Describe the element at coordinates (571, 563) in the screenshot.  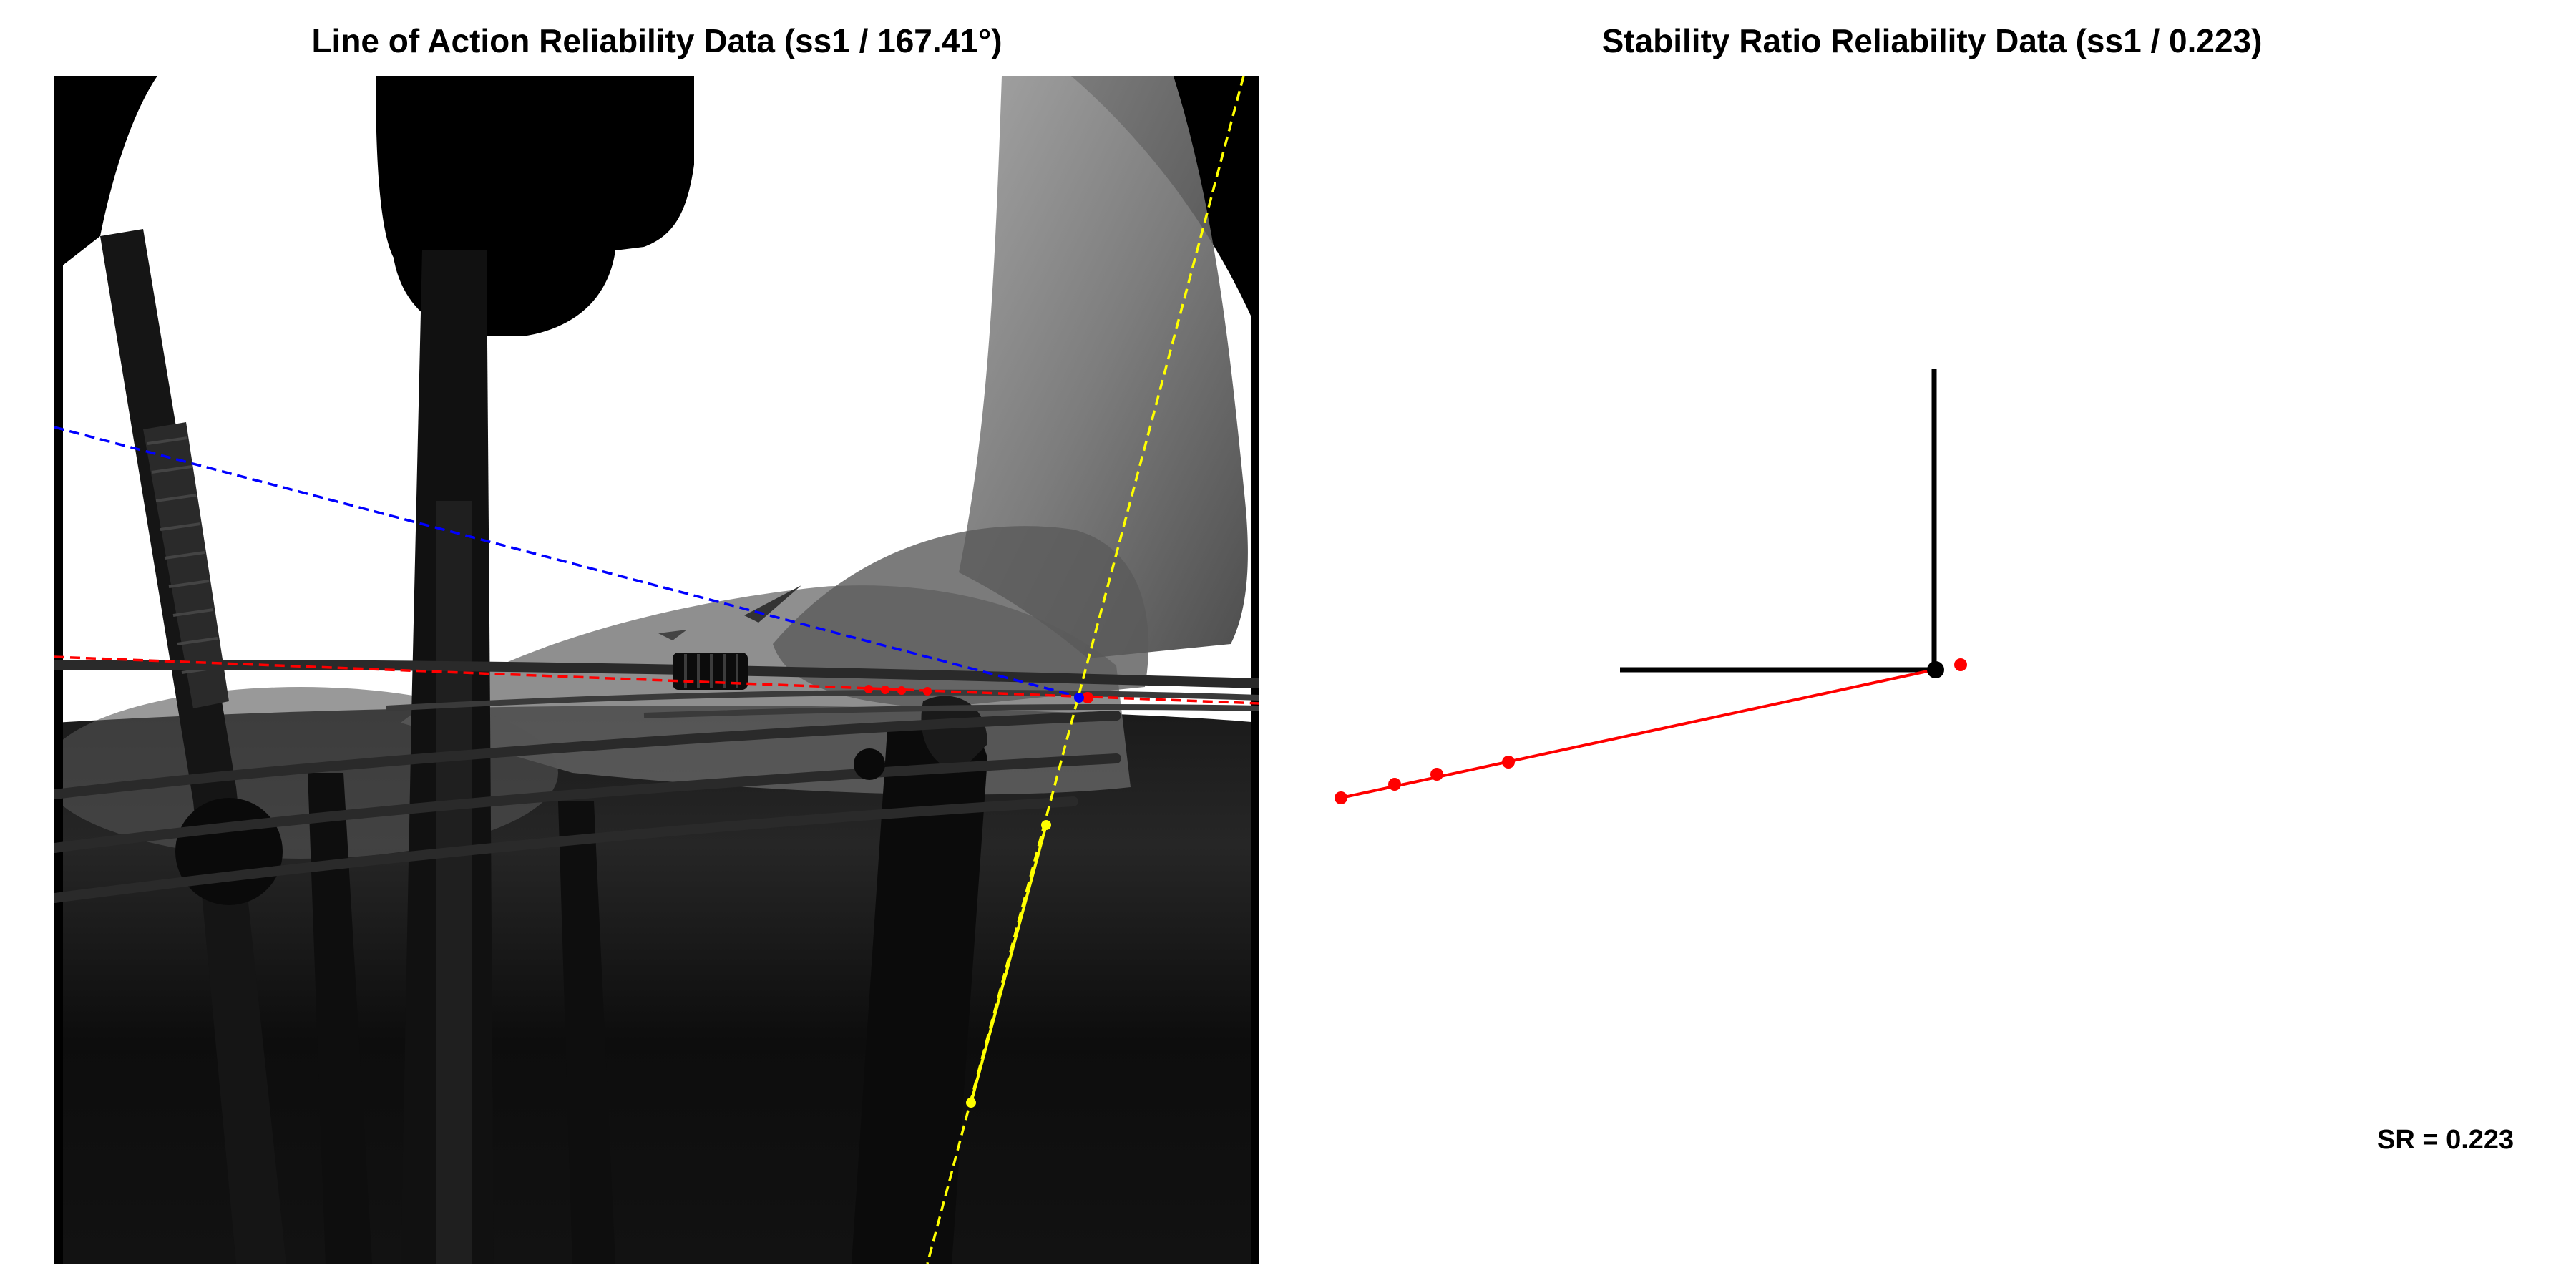
I see `blue-dashed-line` at that location.